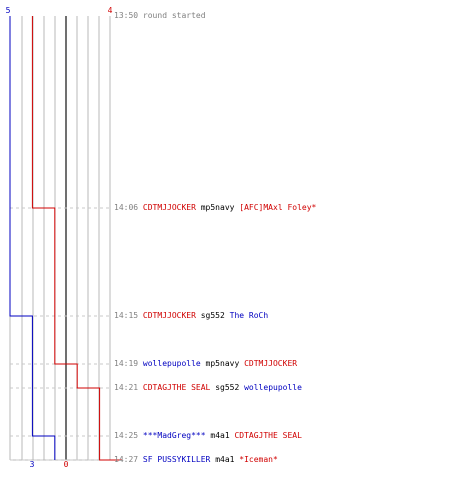  Describe the element at coordinates (174, 435) in the screenshot. I see `event-killer: ***MadGreg***` at that location.